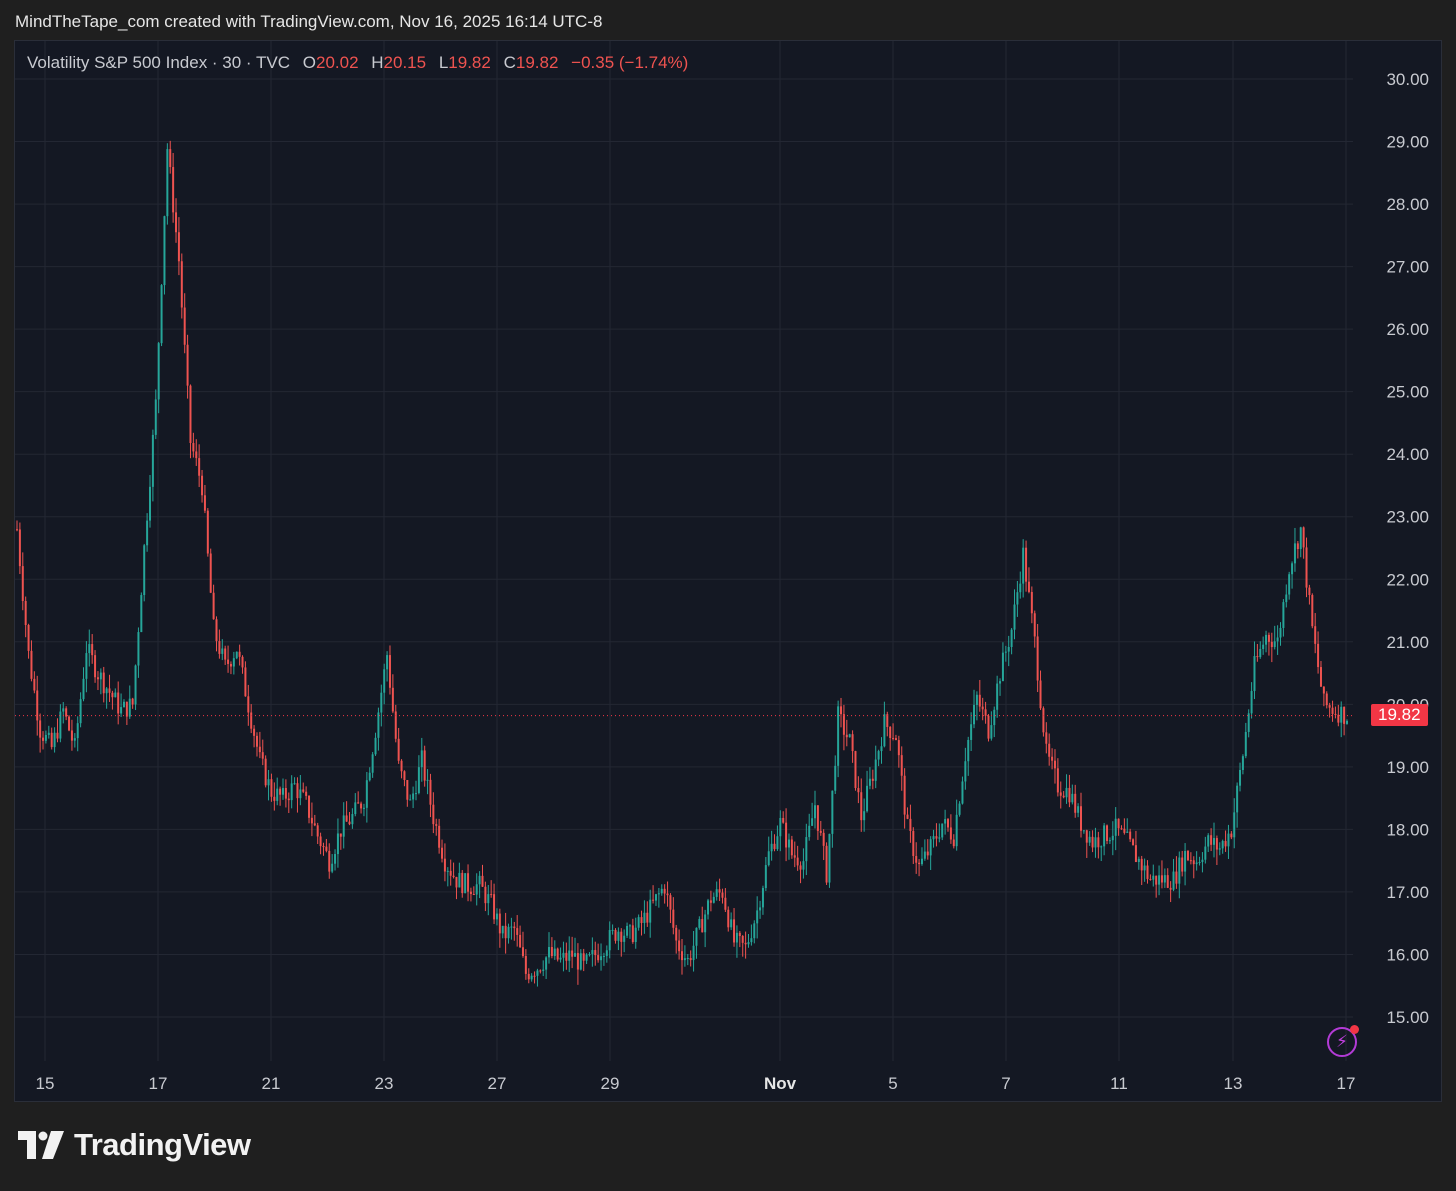  Describe the element at coordinates (892, 1083) in the screenshot. I see `x-tick-label: 5` at that location.